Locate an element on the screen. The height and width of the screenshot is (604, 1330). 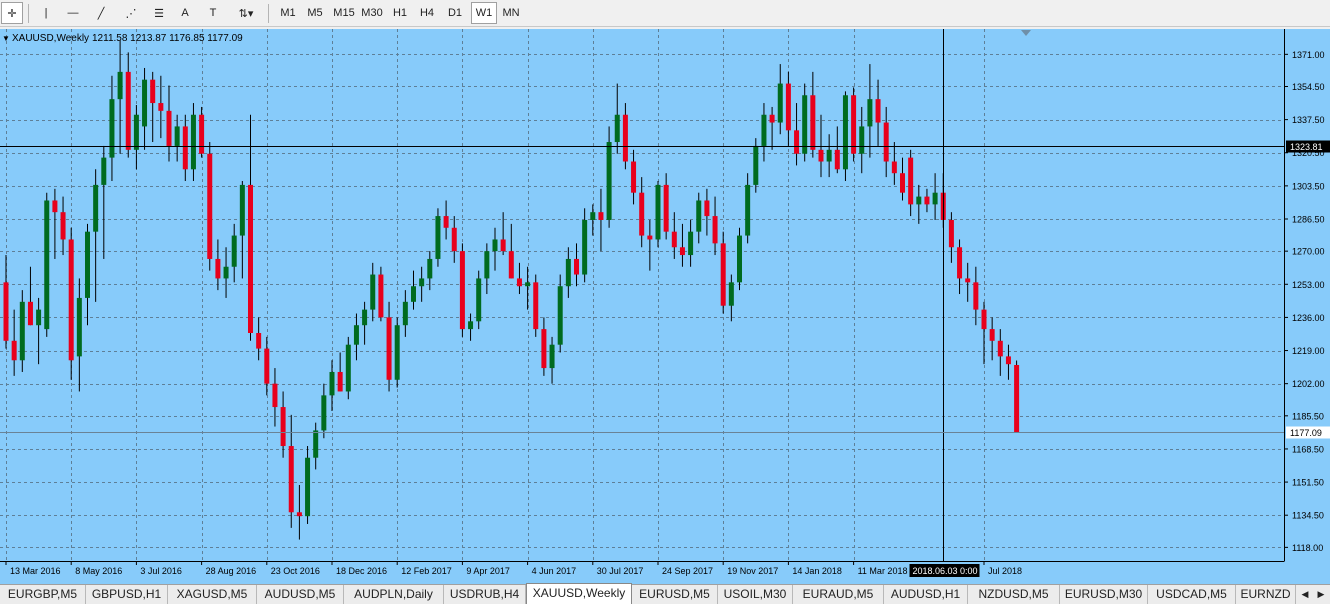
chart-tab: USDRUB,H4 is located at coordinates (485, 594).